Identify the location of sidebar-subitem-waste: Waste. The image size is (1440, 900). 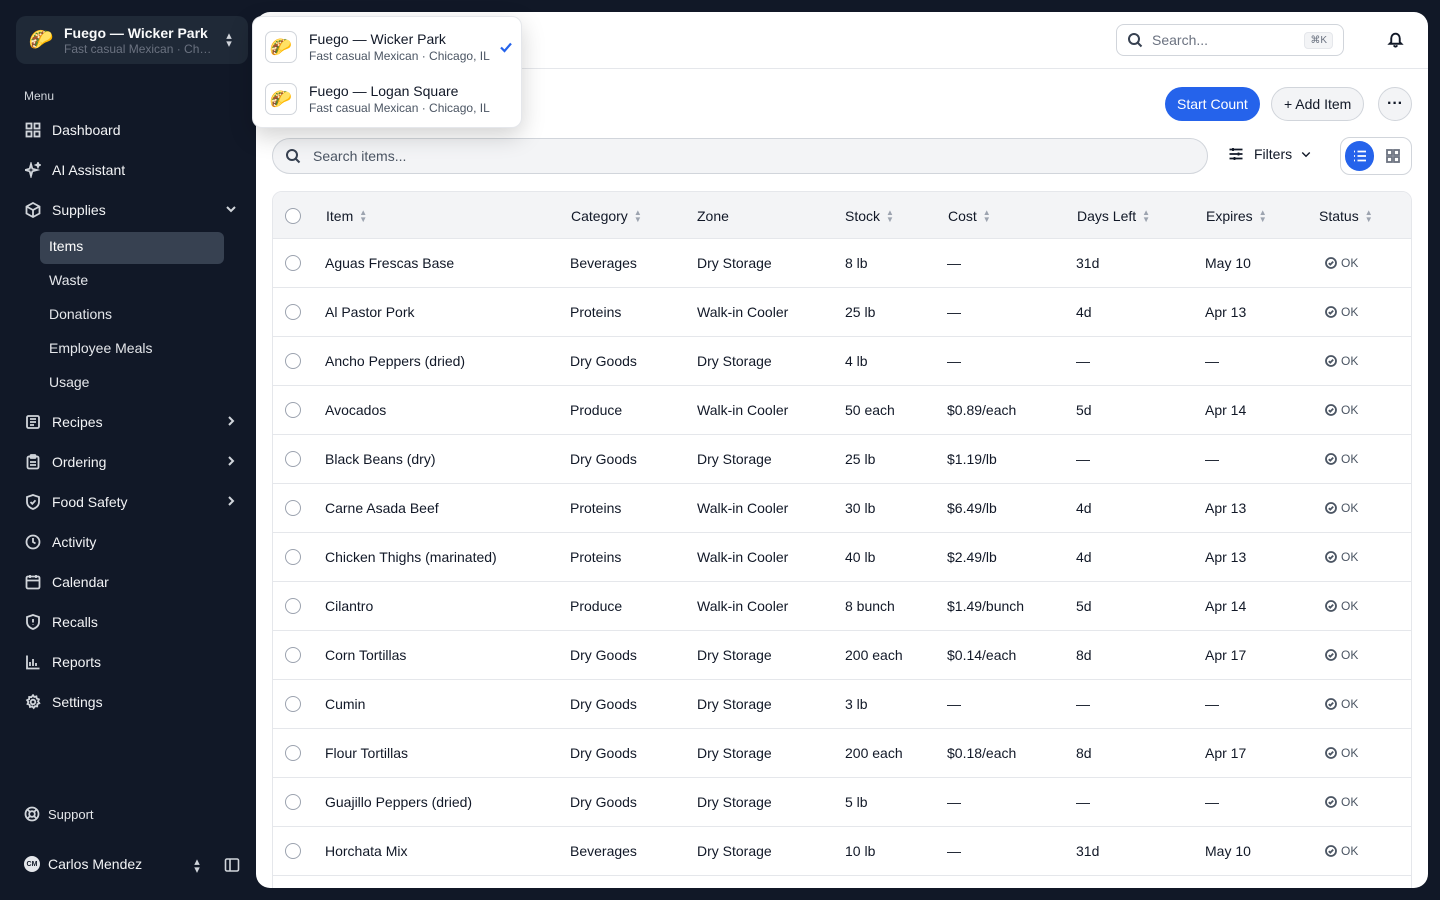
(69, 280).